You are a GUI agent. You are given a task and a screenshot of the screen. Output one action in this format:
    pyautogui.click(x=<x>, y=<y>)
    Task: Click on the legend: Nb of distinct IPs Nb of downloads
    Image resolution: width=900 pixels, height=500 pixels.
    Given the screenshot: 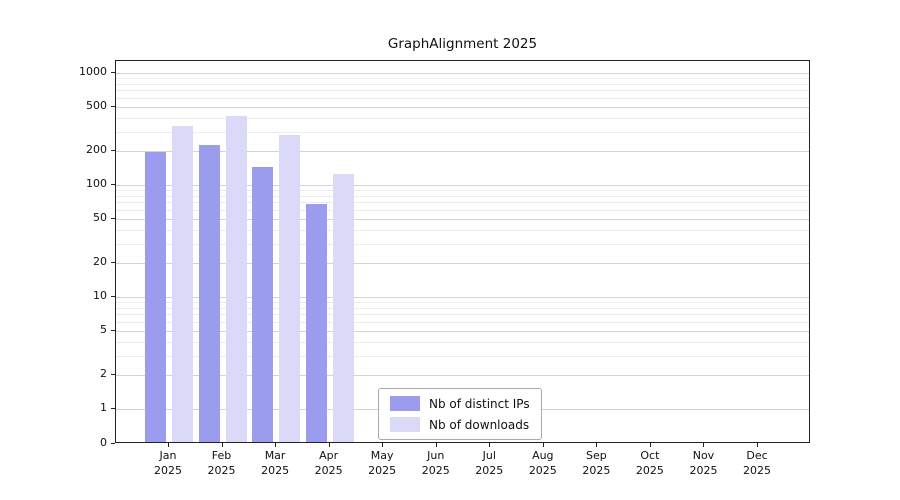 What is the action you would take?
    pyautogui.click(x=460, y=414)
    